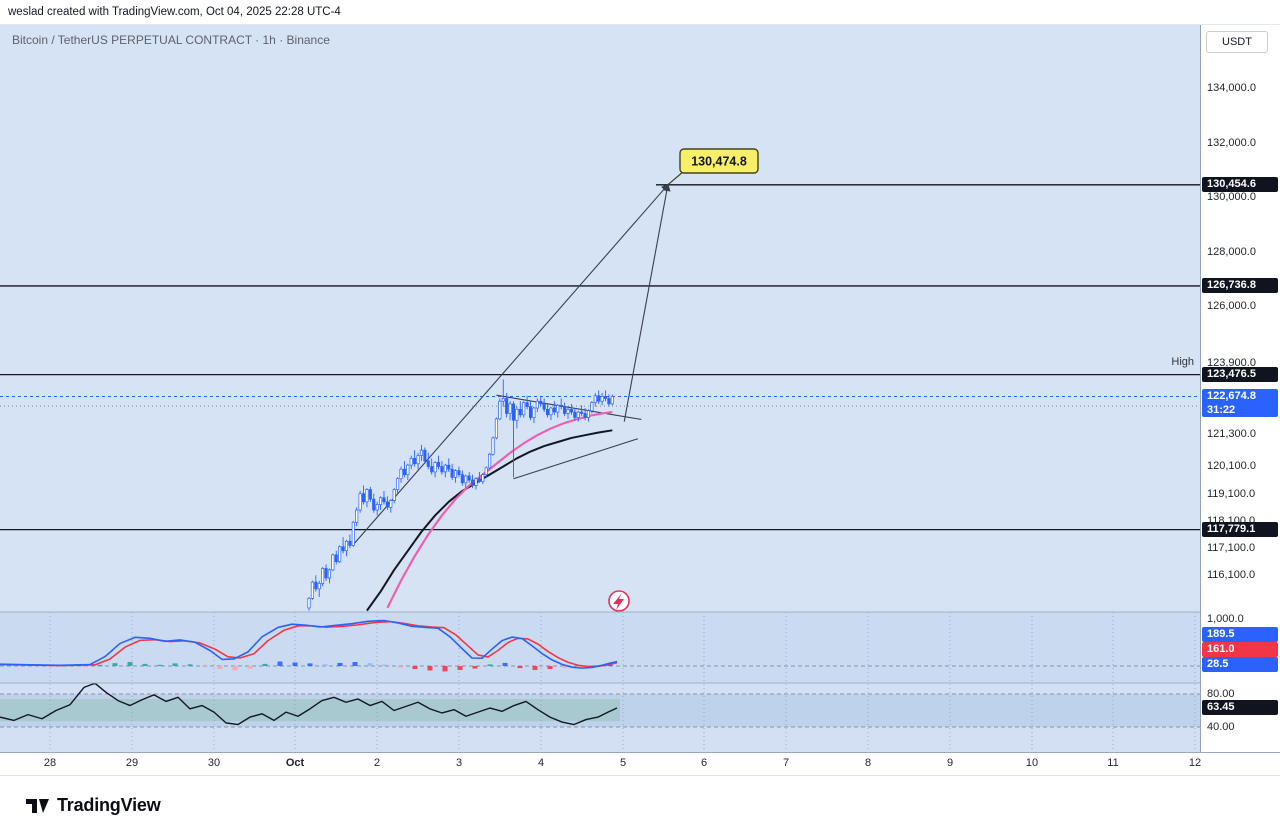  Describe the element at coordinates (1240, 664) in the screenshot. I see `macd-value-badge: 28.5` at that location.